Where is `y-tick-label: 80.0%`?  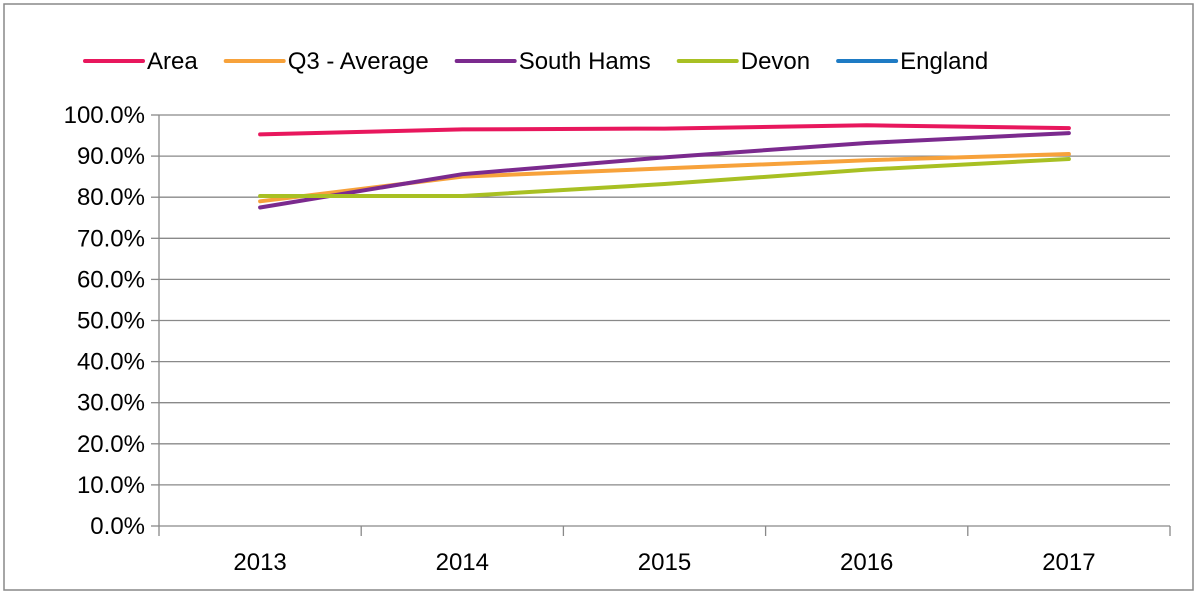
y-tick-label: 80.0% is located at coordinates (111, 197).